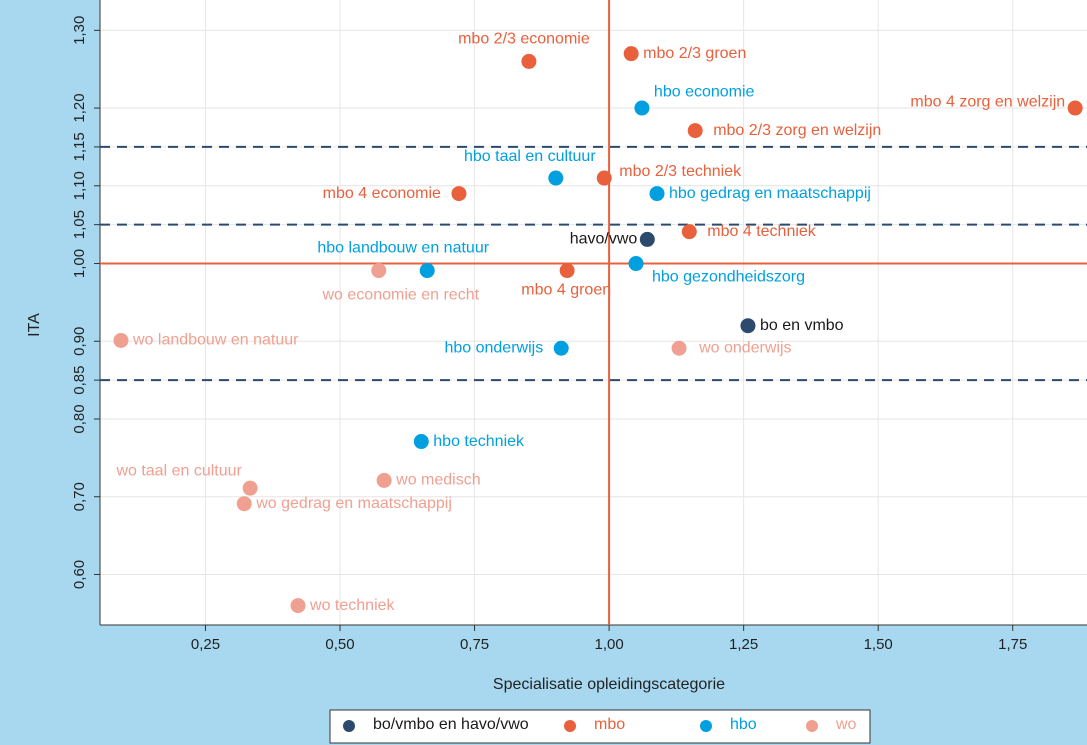 This screenshot has width=1087, height=745. What do you see at coordinates (34, 325) in the screenshot?
I see `y-axis-label: ITA` at bounding box center [34, 325].